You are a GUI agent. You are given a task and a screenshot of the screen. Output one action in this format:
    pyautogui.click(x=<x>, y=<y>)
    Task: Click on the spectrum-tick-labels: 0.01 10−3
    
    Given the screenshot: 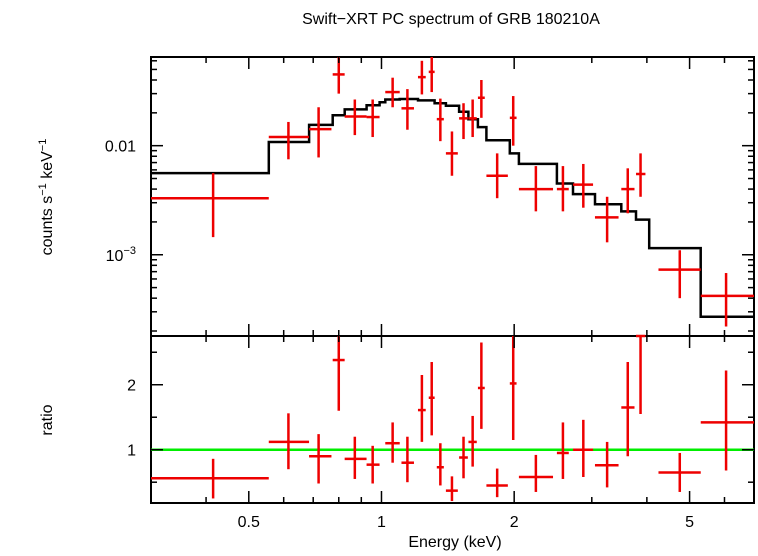 What is the action you would take?
    pyautogui.click(x=120, y=202)
    